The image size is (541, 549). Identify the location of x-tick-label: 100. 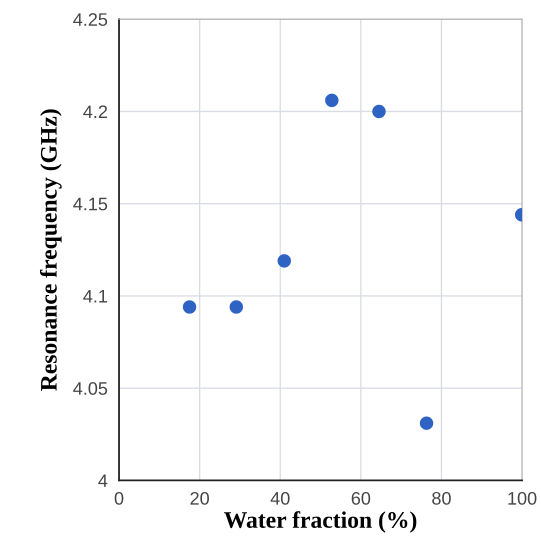
(522, 498).